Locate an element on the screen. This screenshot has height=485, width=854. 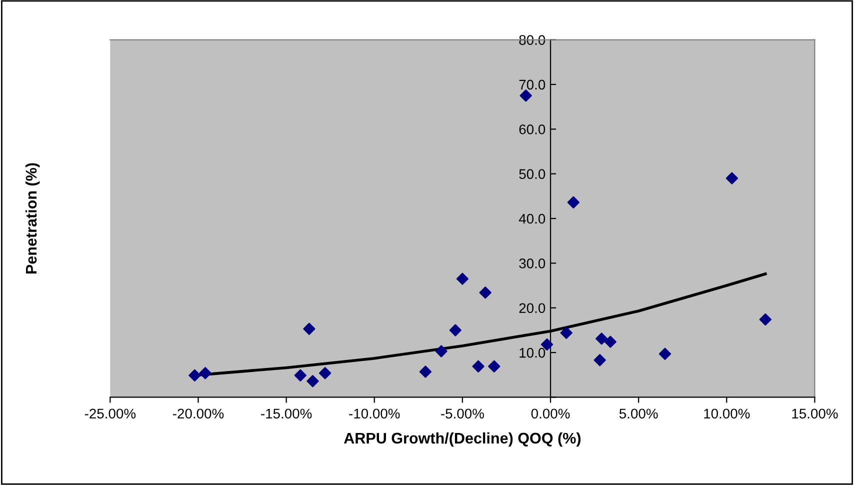
y-tick-label: 70.0 is located at coordinates (532, 85).